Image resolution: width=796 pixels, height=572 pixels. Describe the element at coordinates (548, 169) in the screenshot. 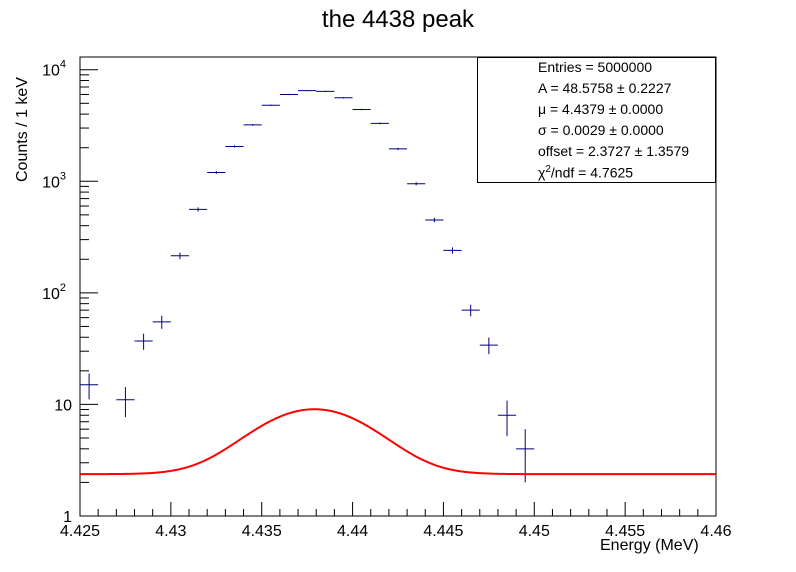

I see `stats-chi2-exp: 2` at that location.